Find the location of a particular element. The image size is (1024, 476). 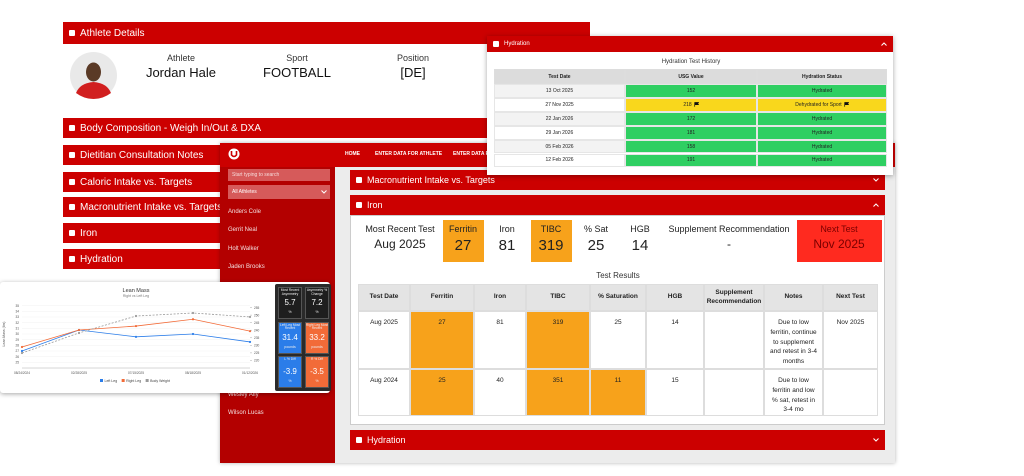

athlete-link: Gerrit Neal is located at coordinates (243, 230).